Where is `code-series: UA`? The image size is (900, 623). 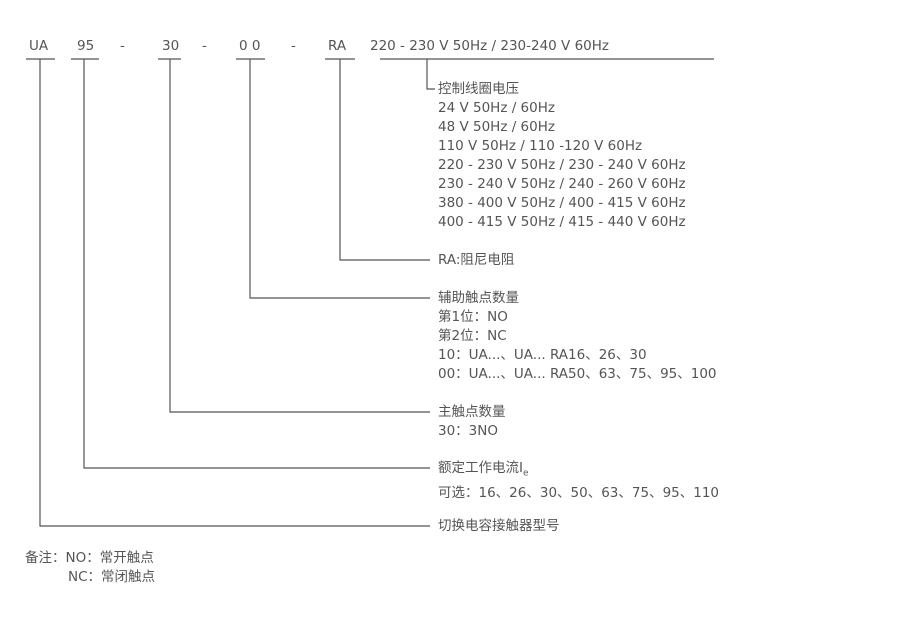 code-series: UA is located at coordinates (39, 46).